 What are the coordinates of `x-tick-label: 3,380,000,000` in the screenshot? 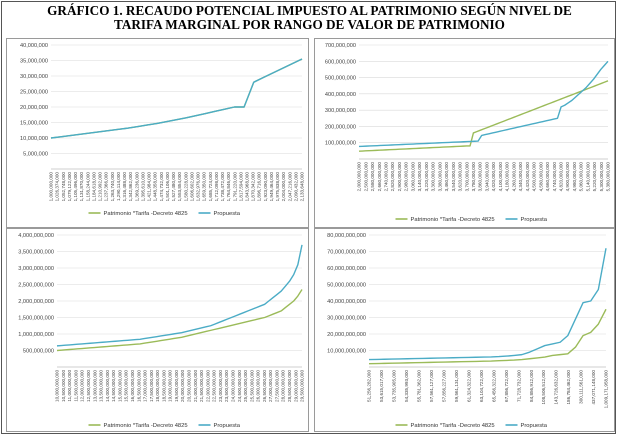 It's located at (439, 177).